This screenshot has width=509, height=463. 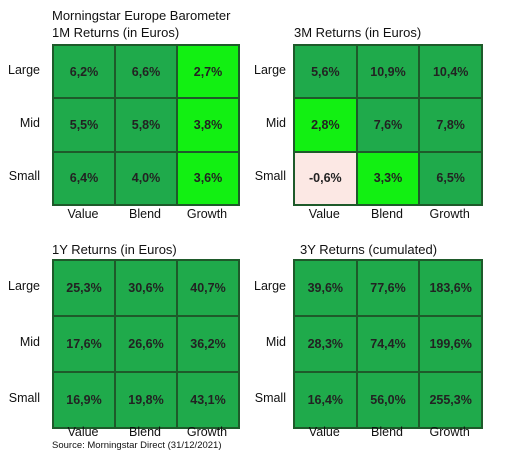 I want to click on heatmap-cell: 40,7%, so click(x=208, y=288).